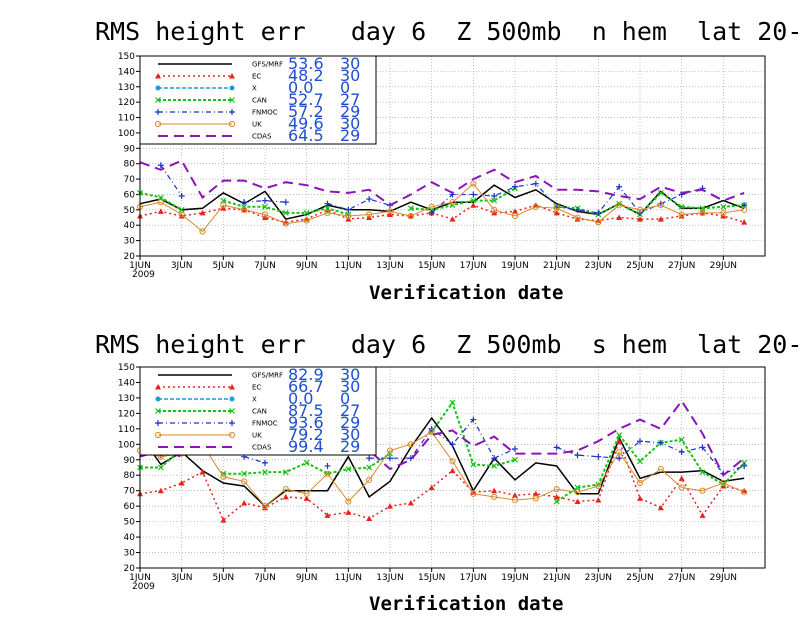 The width and height of the screenshot is (800, 622). I want to click on legend-entry: CAN 87.5 27, so click(257, 410).